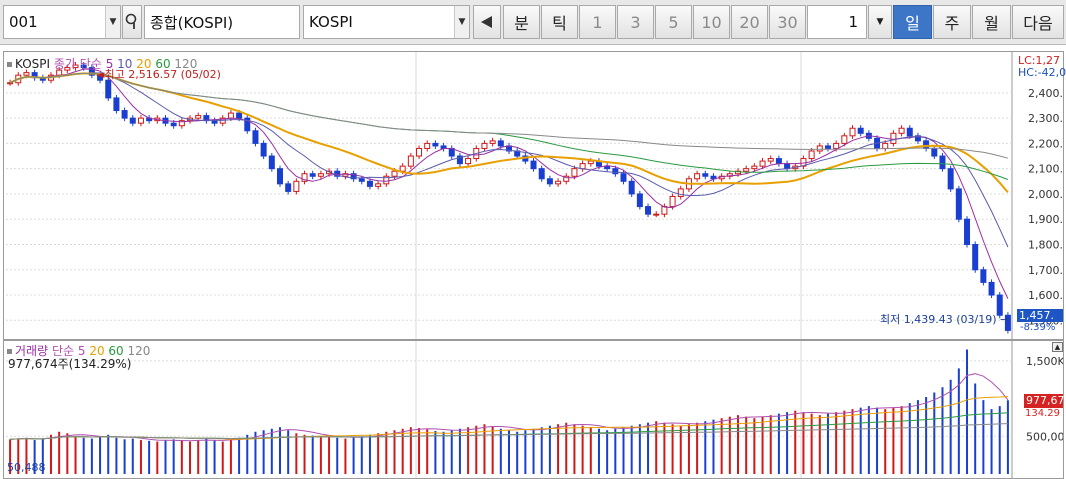 This screenshot has height=479, width=1066. Describe the element at coordinates (1045, 194) in the screenshot. I see `price-tick-label: 2,000.00` at that location.